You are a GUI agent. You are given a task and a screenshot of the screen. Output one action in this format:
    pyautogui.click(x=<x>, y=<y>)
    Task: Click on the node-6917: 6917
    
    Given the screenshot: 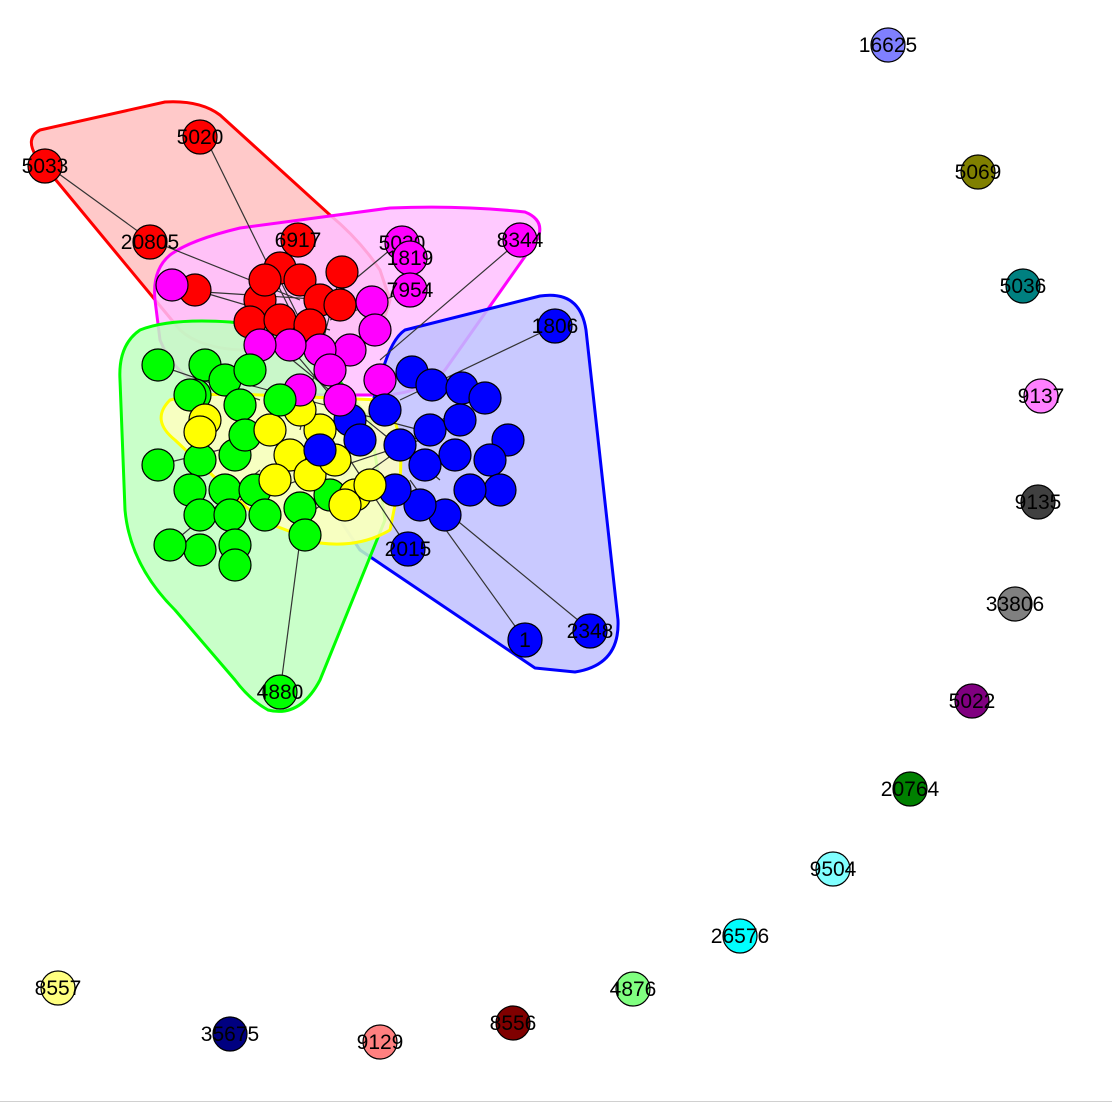 What is the action you would take?
    pyautogui.click(x=298, y=240)
    